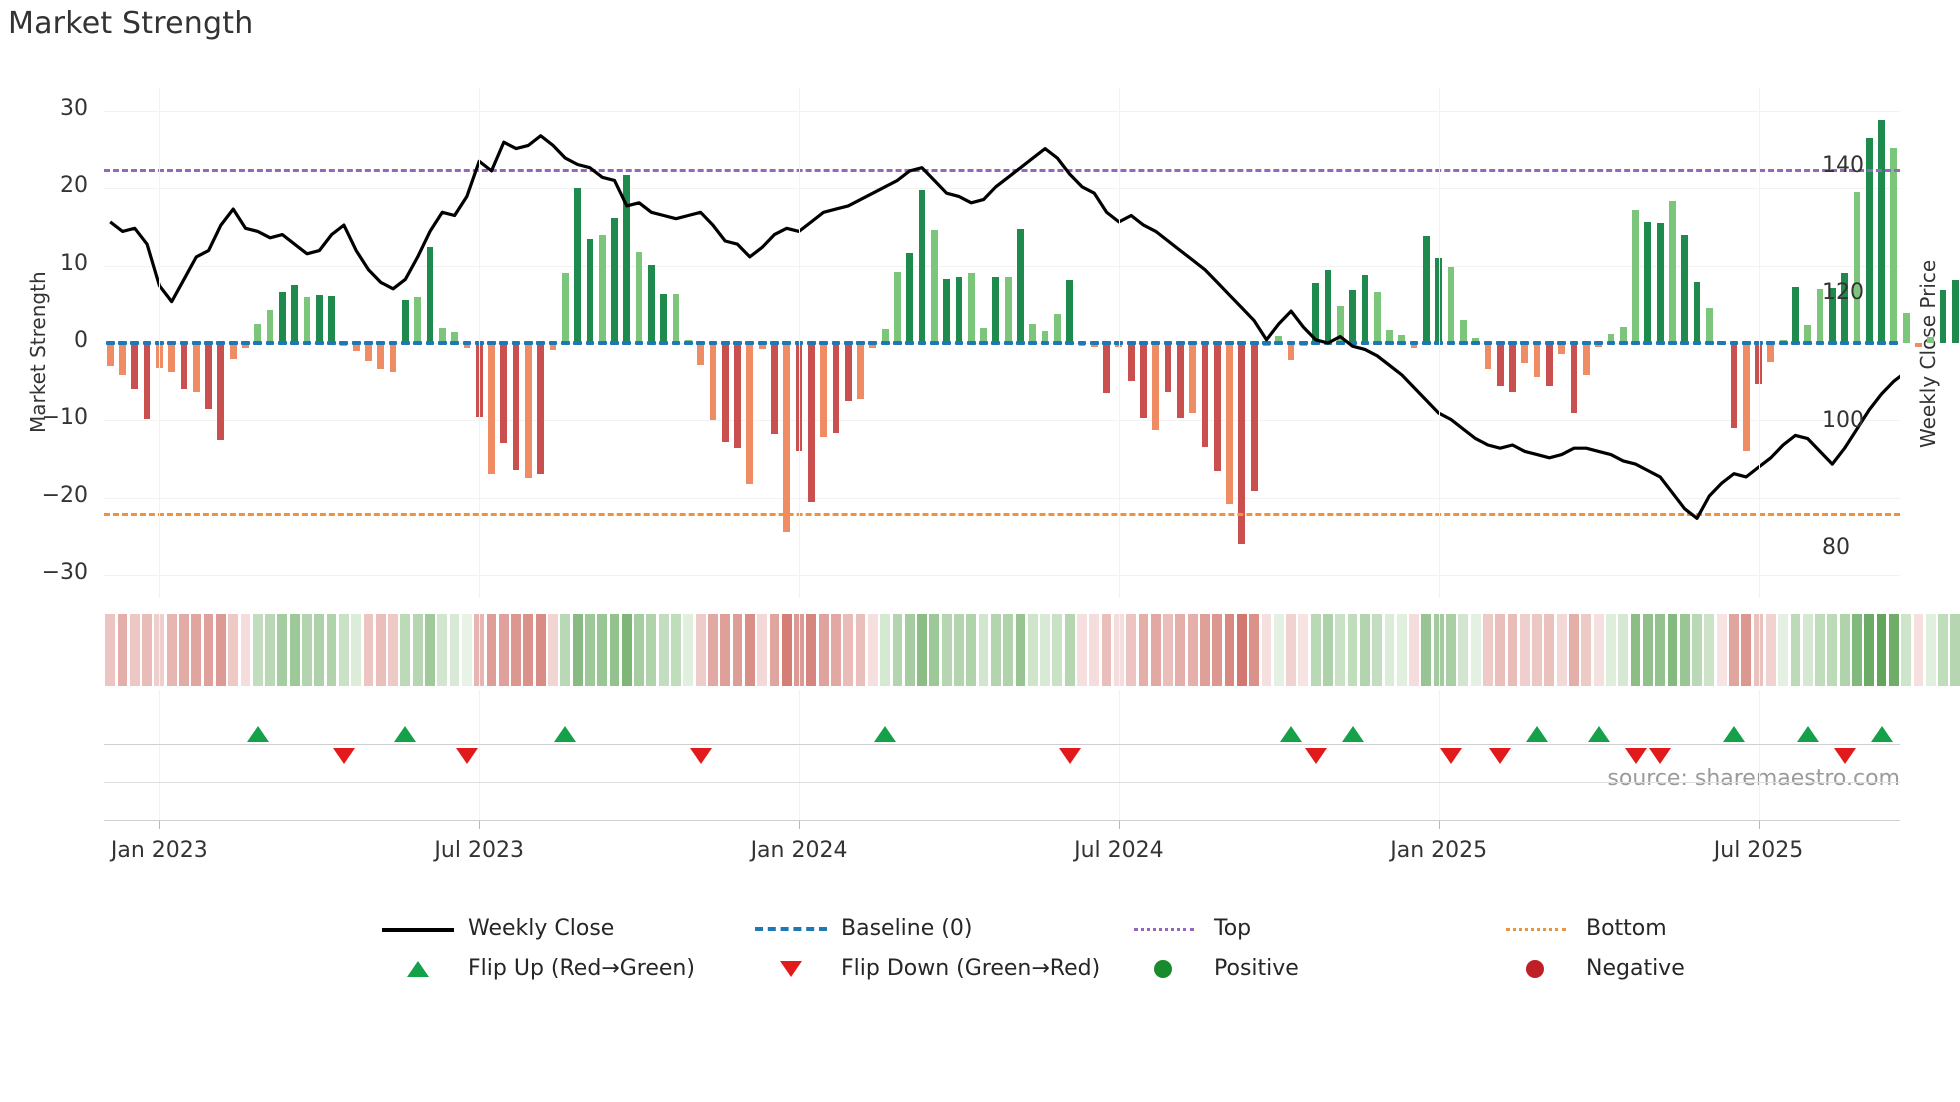 The width and height of the screenshot is (1960, 1102). What do you see at coordinates (1213, 968) in the screenshot?
I see `legend-positive: Positive` at bounding box center [1213, 968].